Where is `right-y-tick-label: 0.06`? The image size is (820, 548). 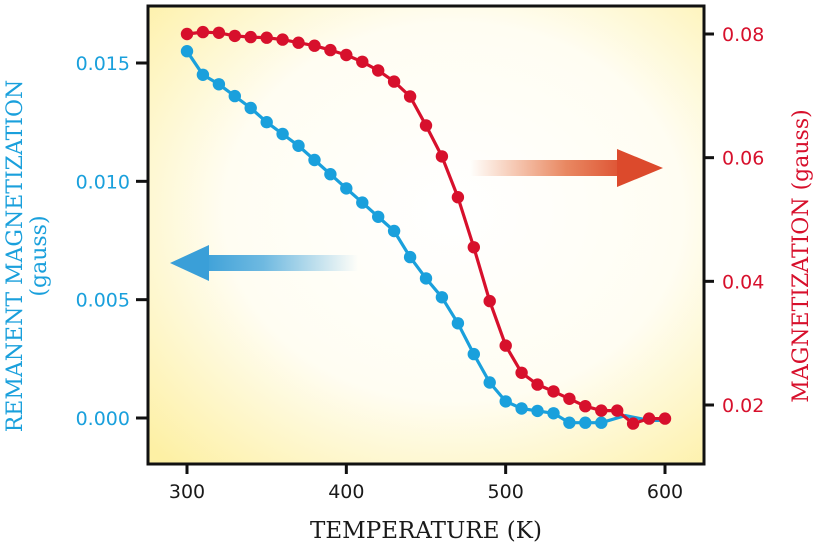 right-y-tick-label: 0.06 is located at coordinates (743, 159).